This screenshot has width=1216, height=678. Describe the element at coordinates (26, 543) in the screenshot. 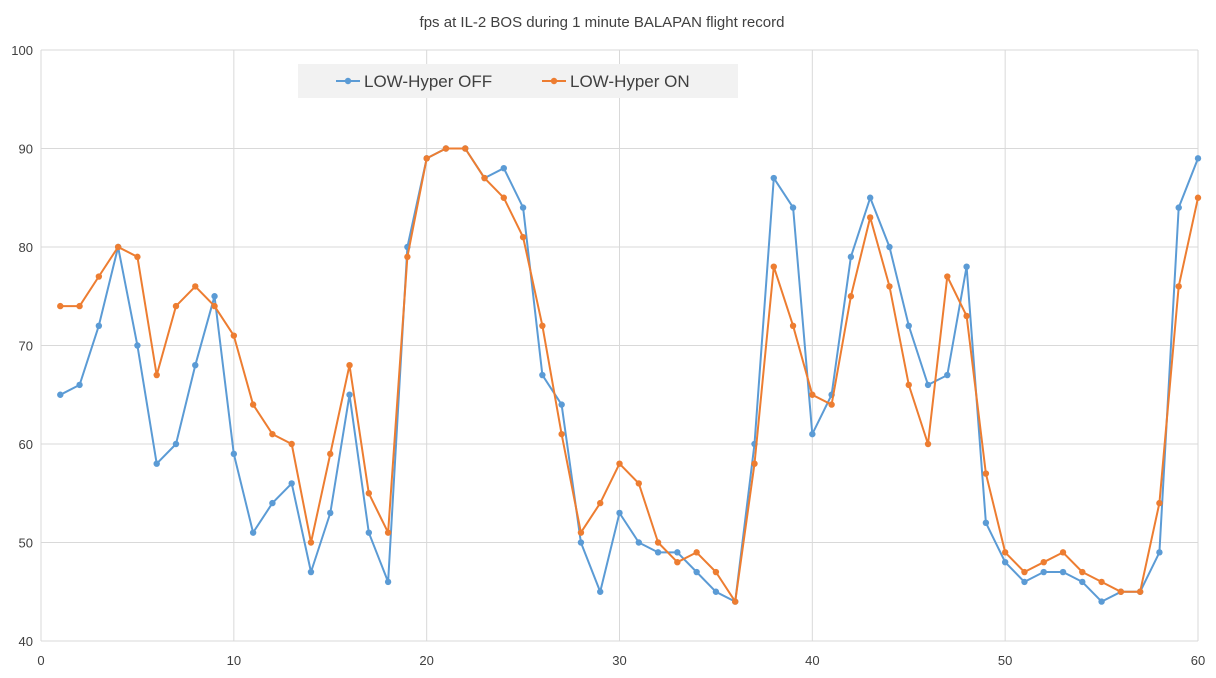

I see `y-tick-label: 50` at that location.